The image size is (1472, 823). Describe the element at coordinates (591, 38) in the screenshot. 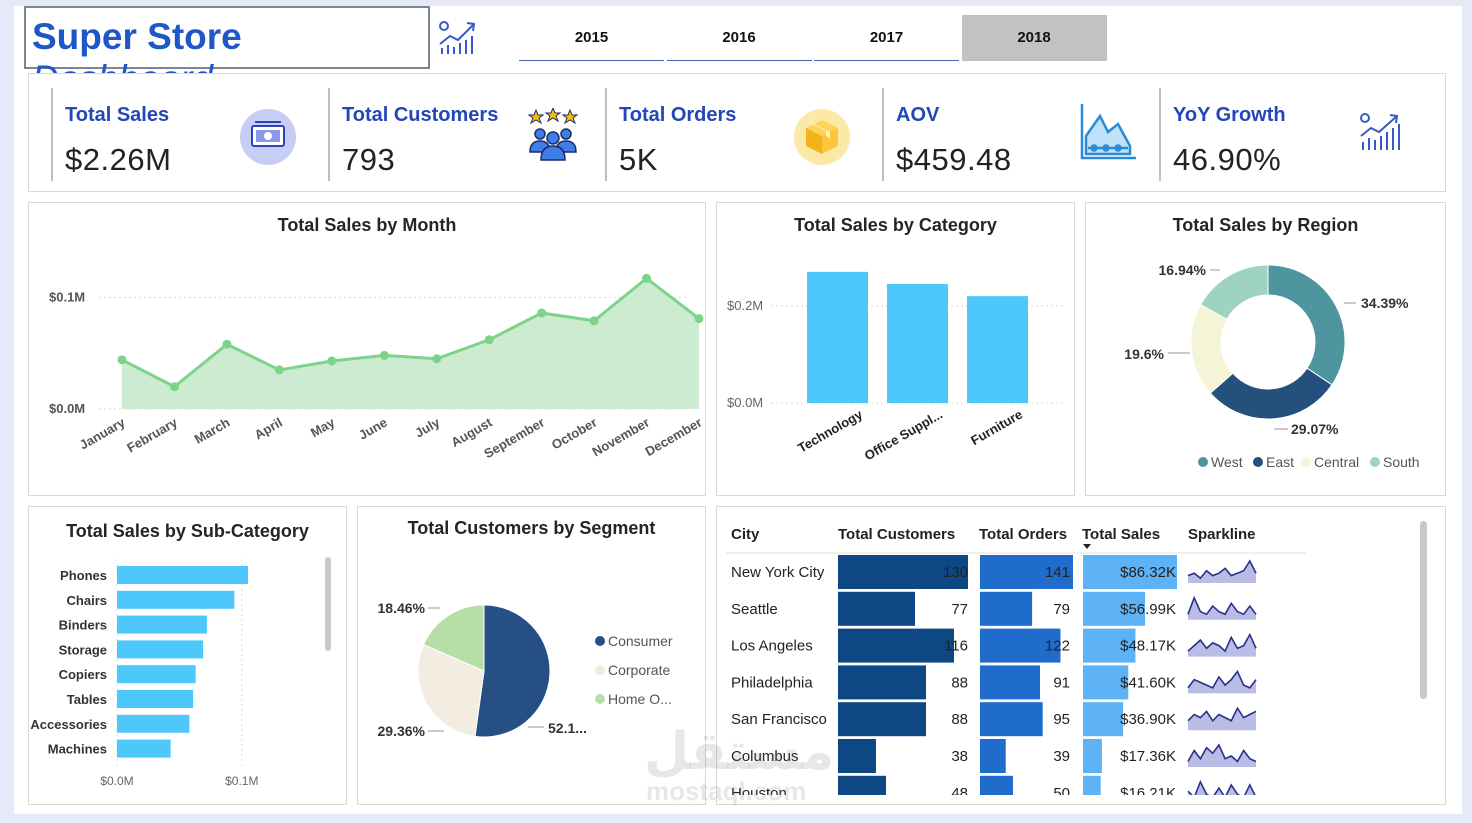

I see `year-button-2015: 2015` at that location.